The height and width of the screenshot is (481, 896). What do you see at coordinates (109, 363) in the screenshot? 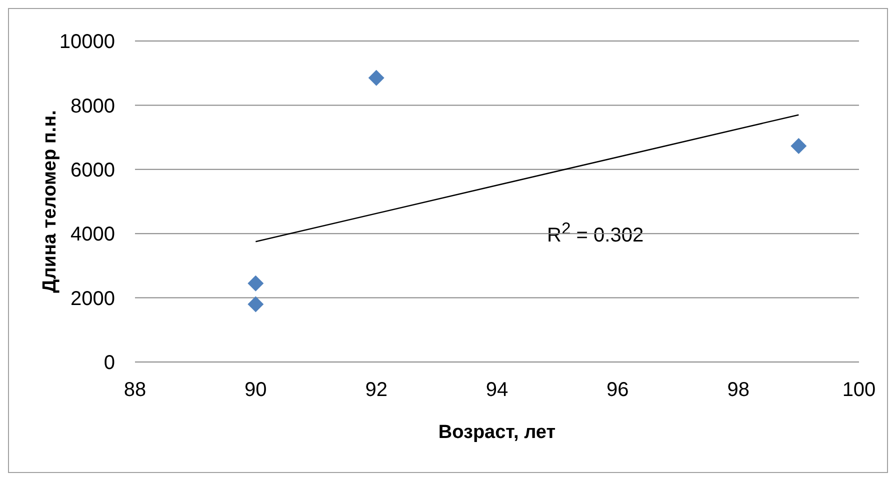
I see `y-tick-label: 0` at bounding box center [109, 363].